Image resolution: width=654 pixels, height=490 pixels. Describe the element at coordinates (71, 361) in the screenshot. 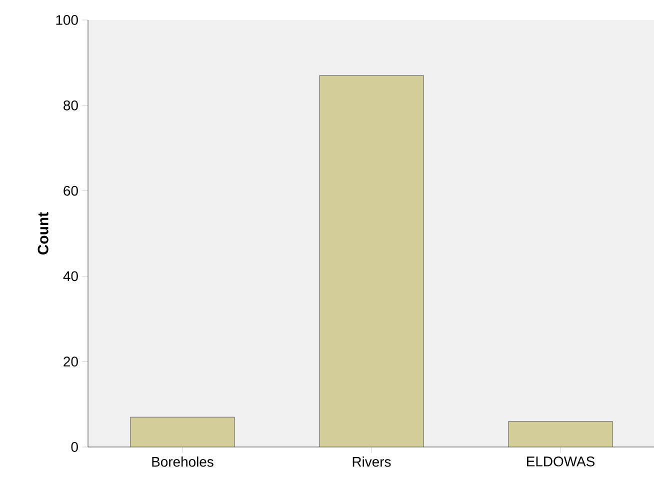

I see `y-tick-label: 20` at that location.